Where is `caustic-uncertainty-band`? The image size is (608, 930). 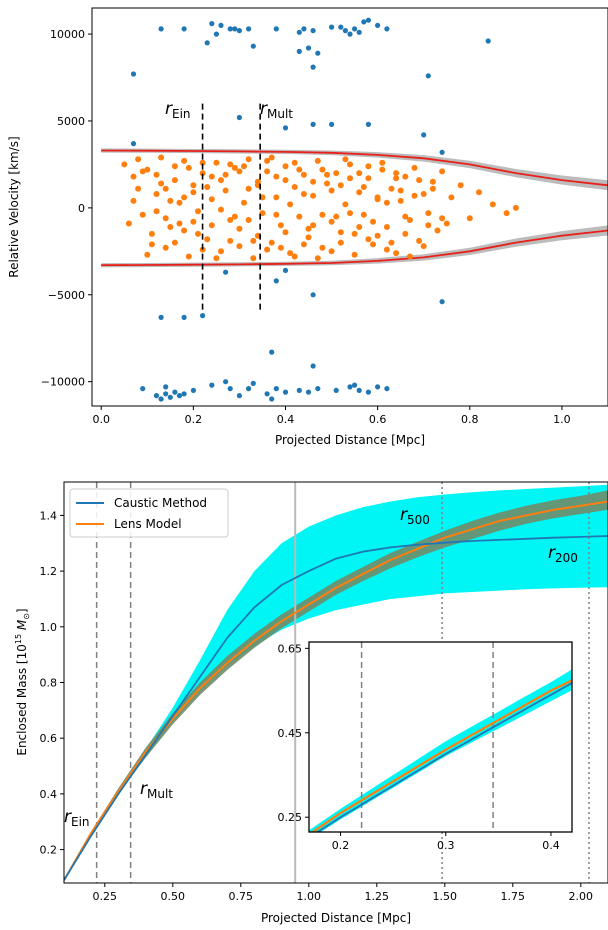
caustic-uncertainty-band is located at coordinates (354, 208).